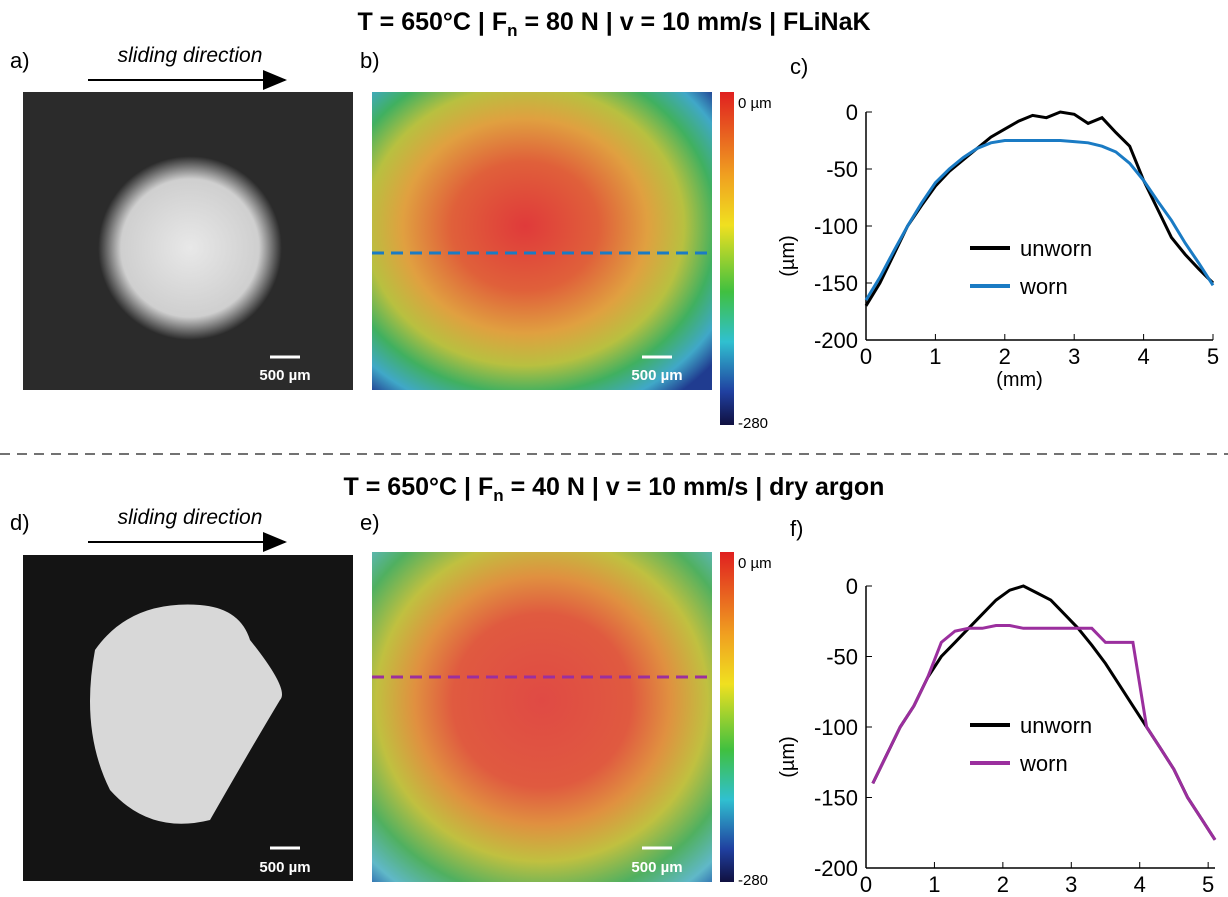 The width and height of the screenshot is (1228, 897). I want to click on title-part: = 80 N | v = 10 mm/s | FLiNaK, so click(694, 22).